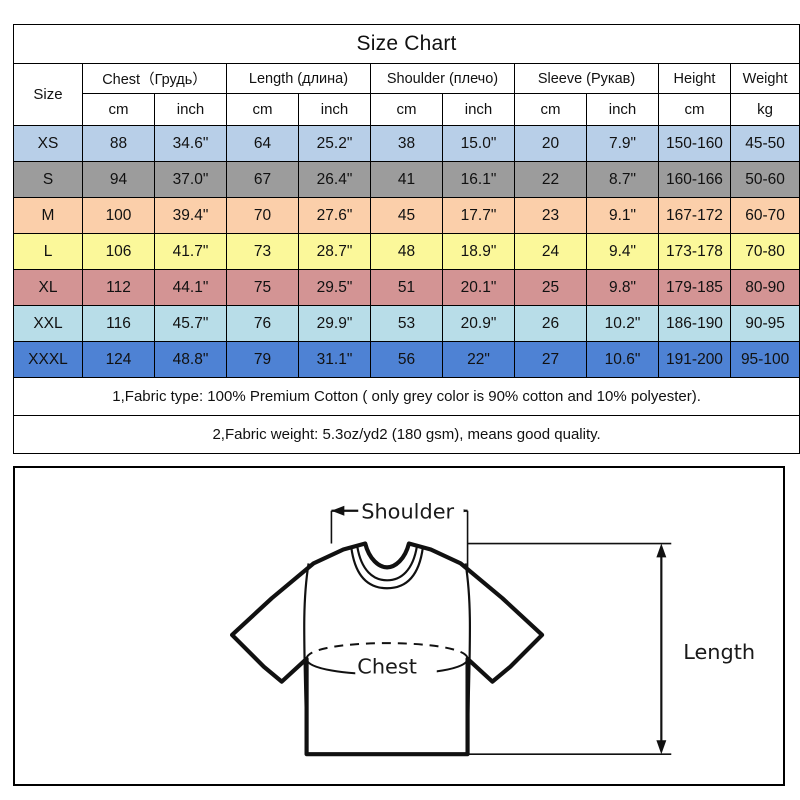 The height and width of the screenshot is (800, 800). Describe the element at coordinates (334, 287) in the screenshot. I see `cell-value: 29.5"` at that location.